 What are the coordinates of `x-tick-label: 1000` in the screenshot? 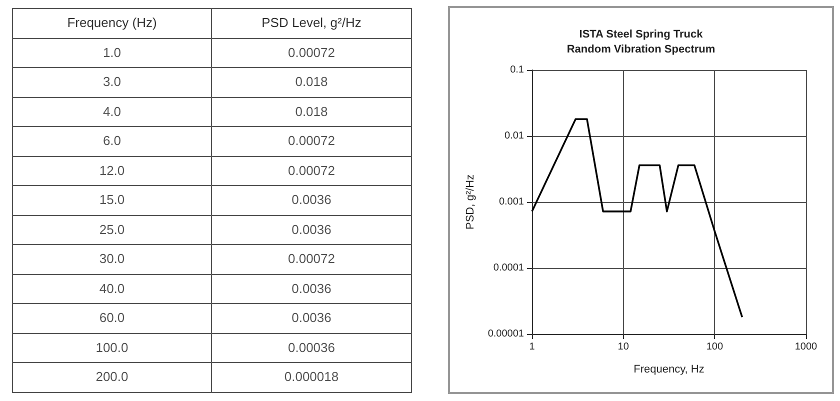 It's located at (806, 347).